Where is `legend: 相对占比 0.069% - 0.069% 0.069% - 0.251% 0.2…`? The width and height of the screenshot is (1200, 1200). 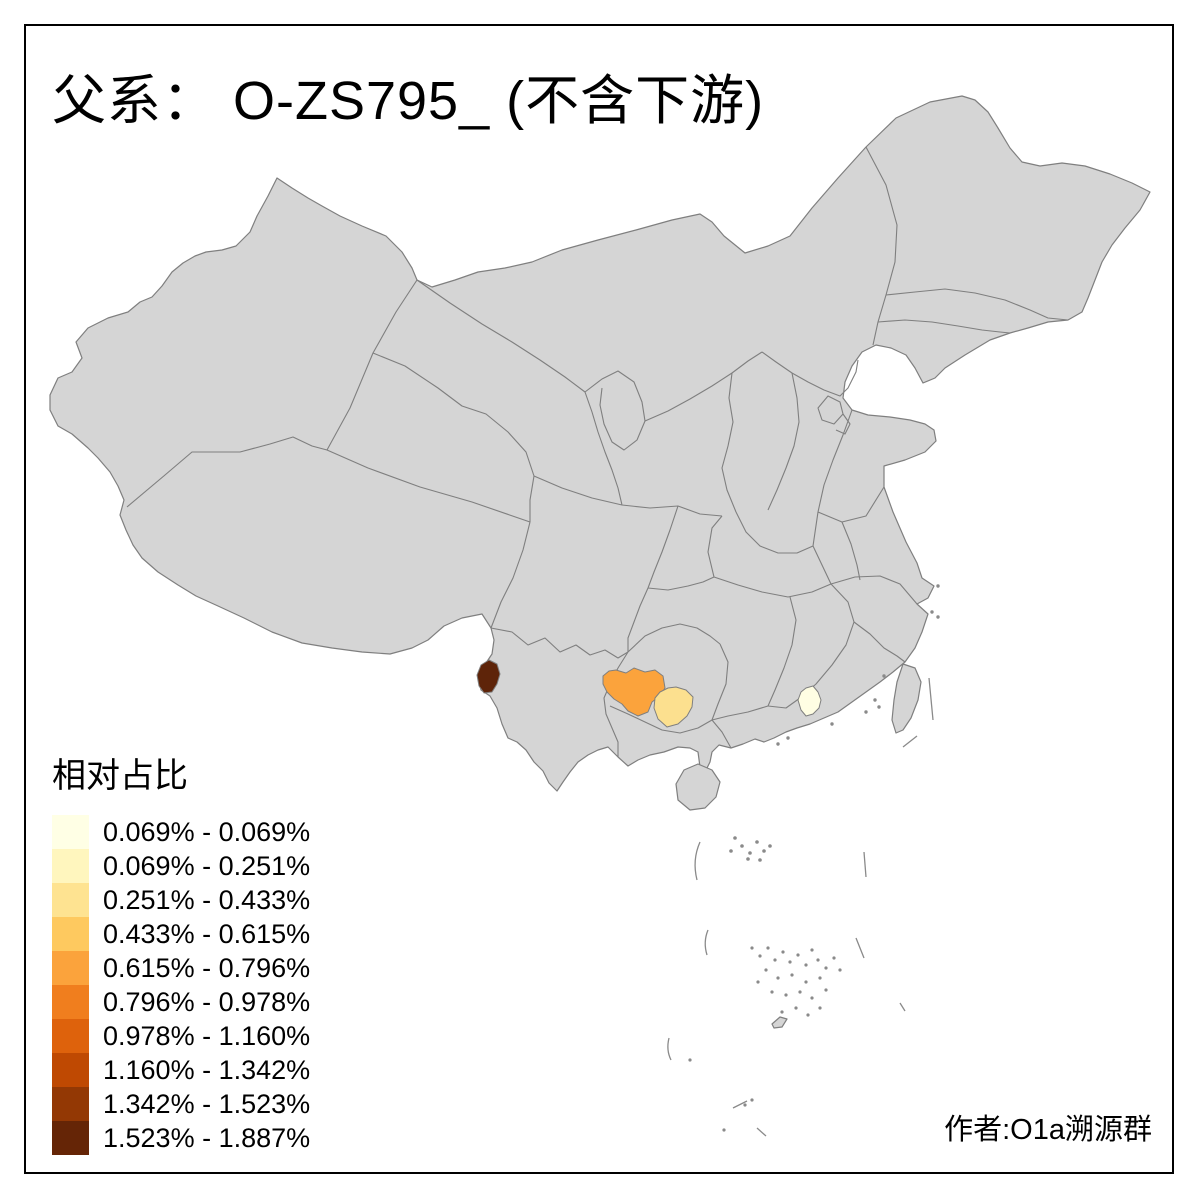 legend: 相对占比 0.069% - 0.069% 0.069% - 0.251% 0.2… is located at coordinates (181, 951).